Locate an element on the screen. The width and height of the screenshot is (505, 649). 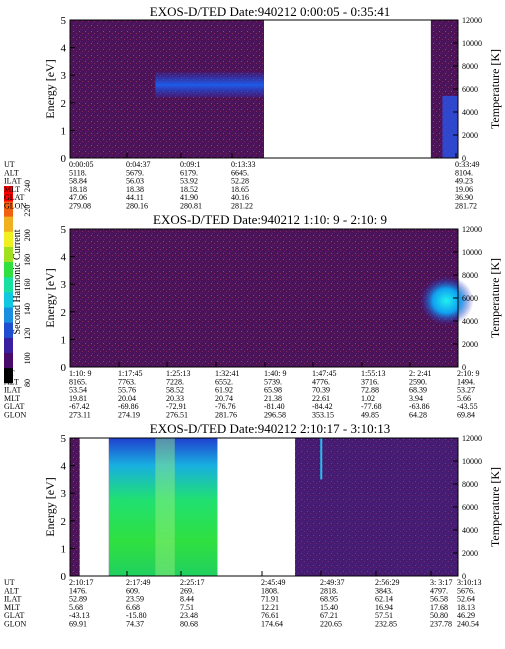
orbit-value: 220.65 is located at coordinates (331, 624).